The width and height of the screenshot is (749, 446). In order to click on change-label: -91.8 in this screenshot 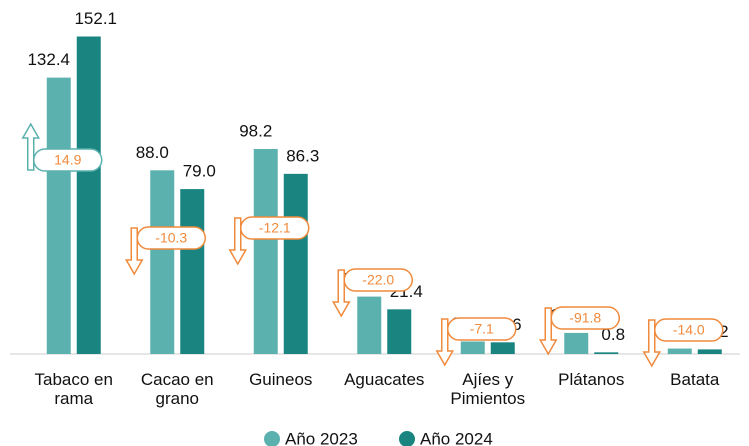, I will do `click(585, 318)`.